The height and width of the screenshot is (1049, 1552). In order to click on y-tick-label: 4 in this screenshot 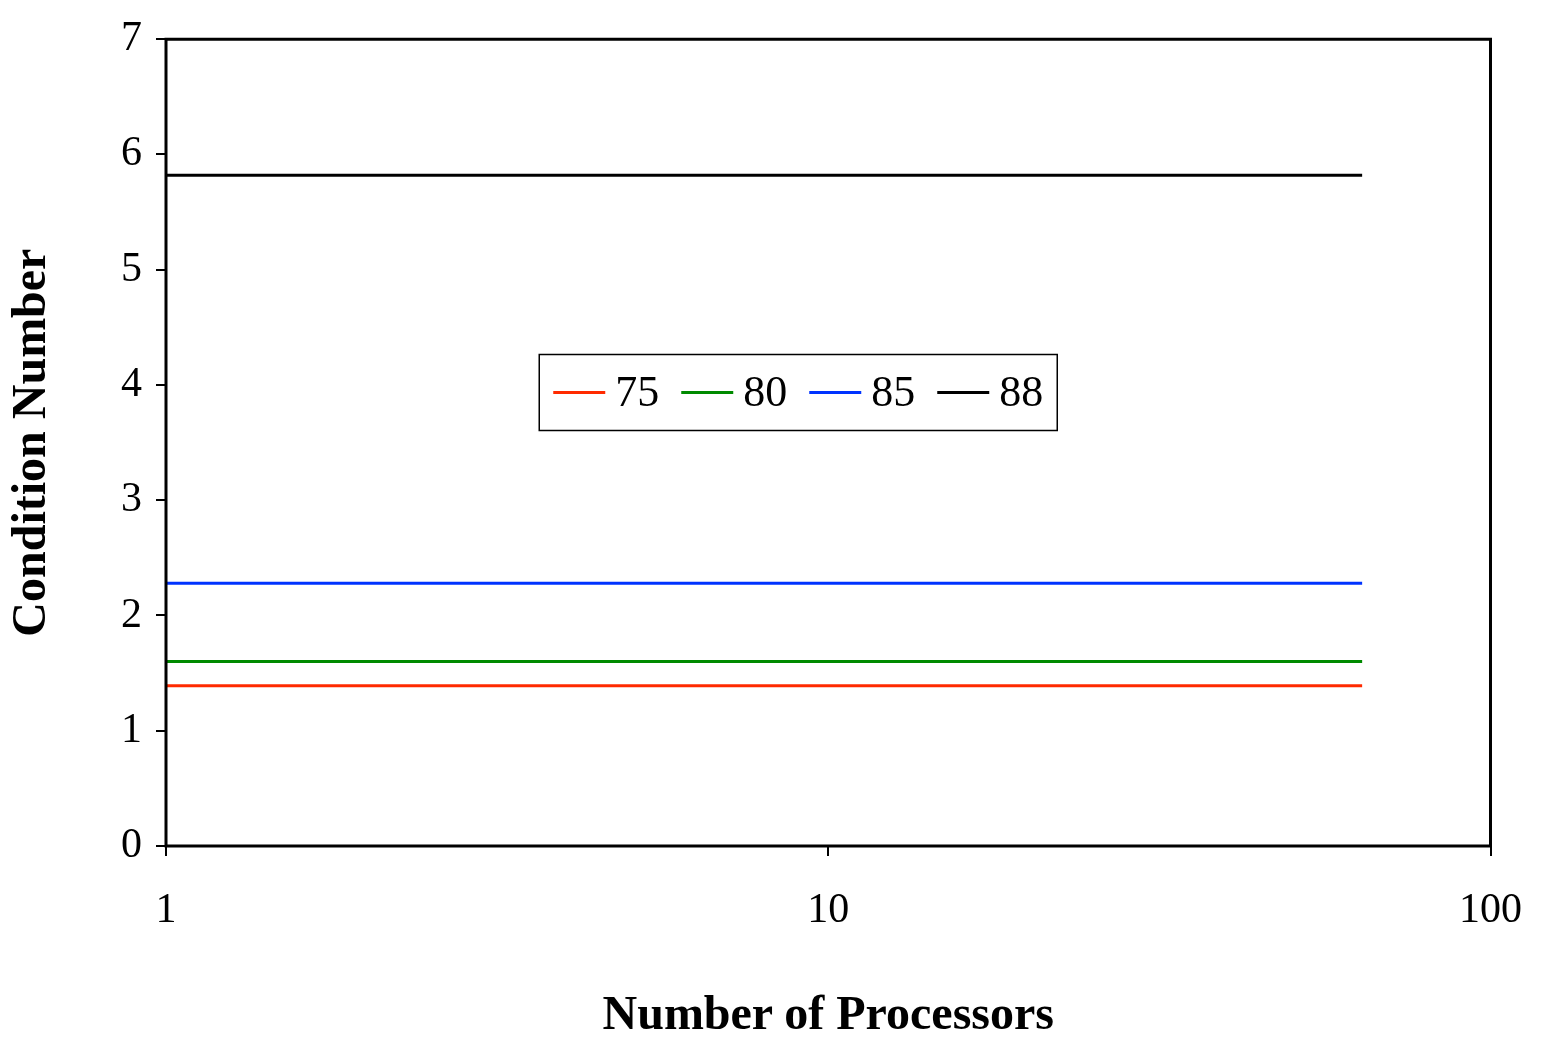, I will do `click(131, 382)`.